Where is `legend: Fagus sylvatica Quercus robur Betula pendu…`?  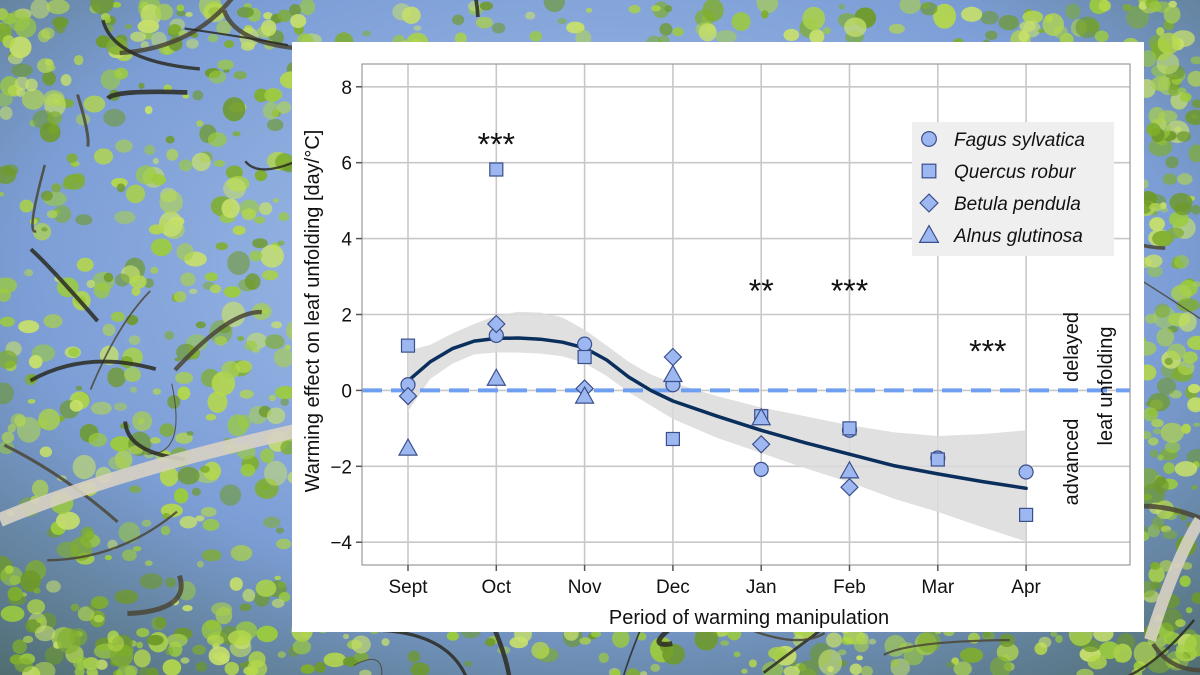 legend: Fagus sylvatica Quercus robur Betula pendu… is located at coordinates (1013, 189).